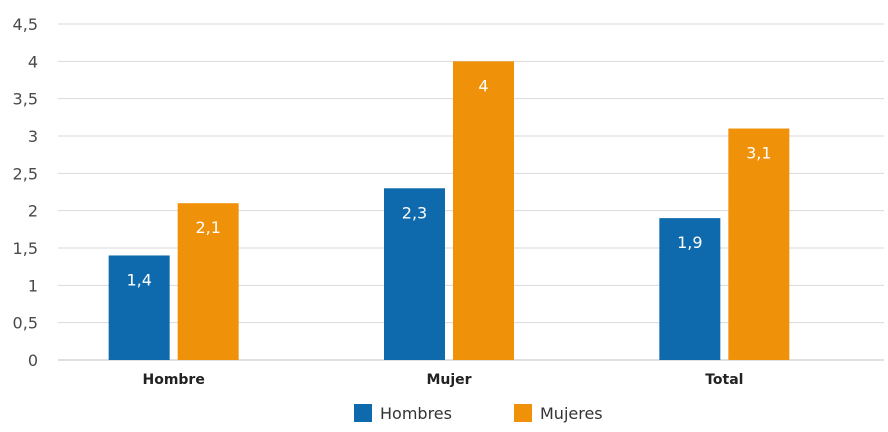 Image resolution: width=888 pixels, height=432 pixels. Describe the element at coordinates (414, 274) in the screenshot. I see `bar-hombres-mujer` at that location.